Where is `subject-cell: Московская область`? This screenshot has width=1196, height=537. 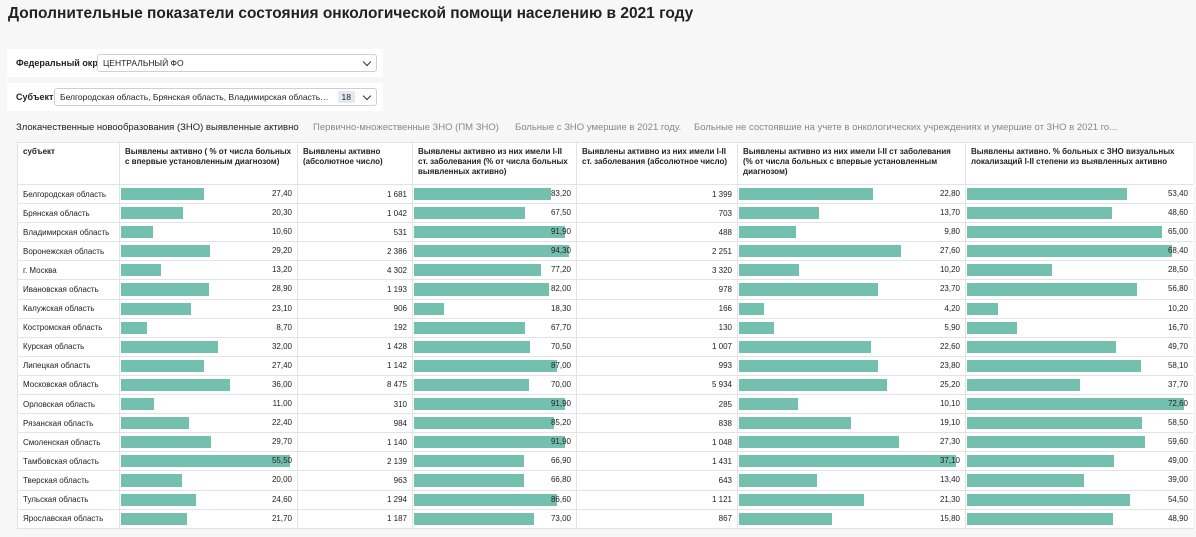 subject-cell: Московская область is located at coordinates (68, 385).